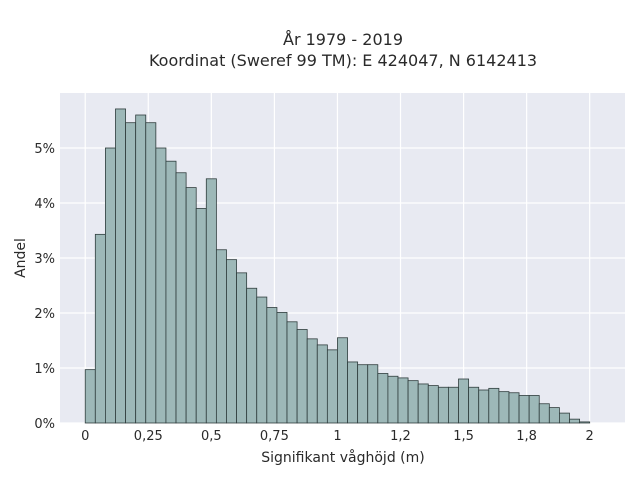  Describe the element at coordinates (44, 287) in the screenshot. I see `y-axis-ticks: 0% 1% 2% 3% 4% 5%` at that location.